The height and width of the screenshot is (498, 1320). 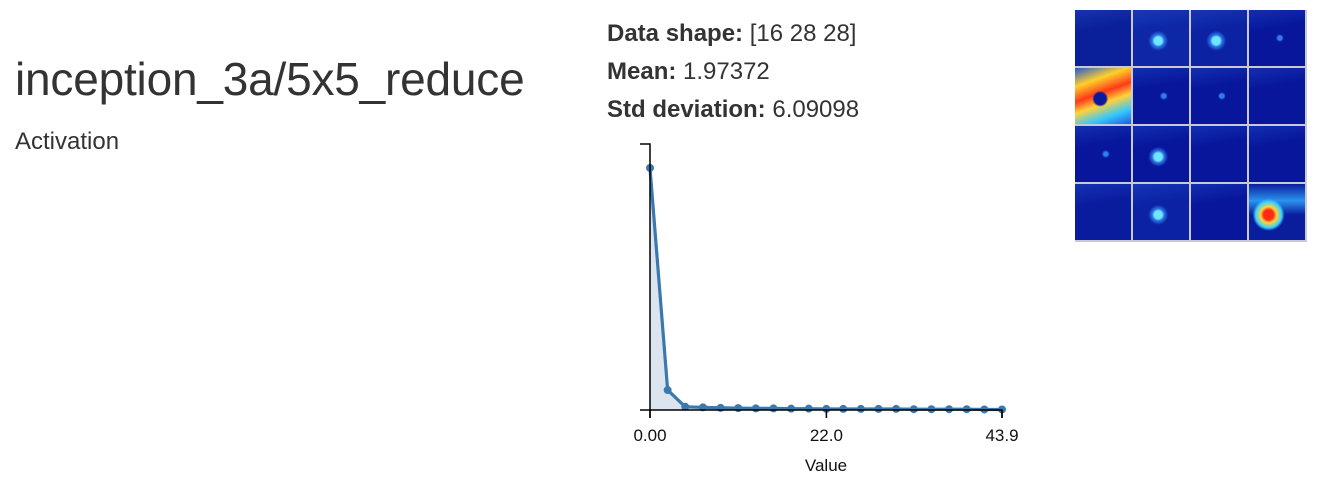 I want to click on std-value: 6.09098, so click(x=816, y=109).